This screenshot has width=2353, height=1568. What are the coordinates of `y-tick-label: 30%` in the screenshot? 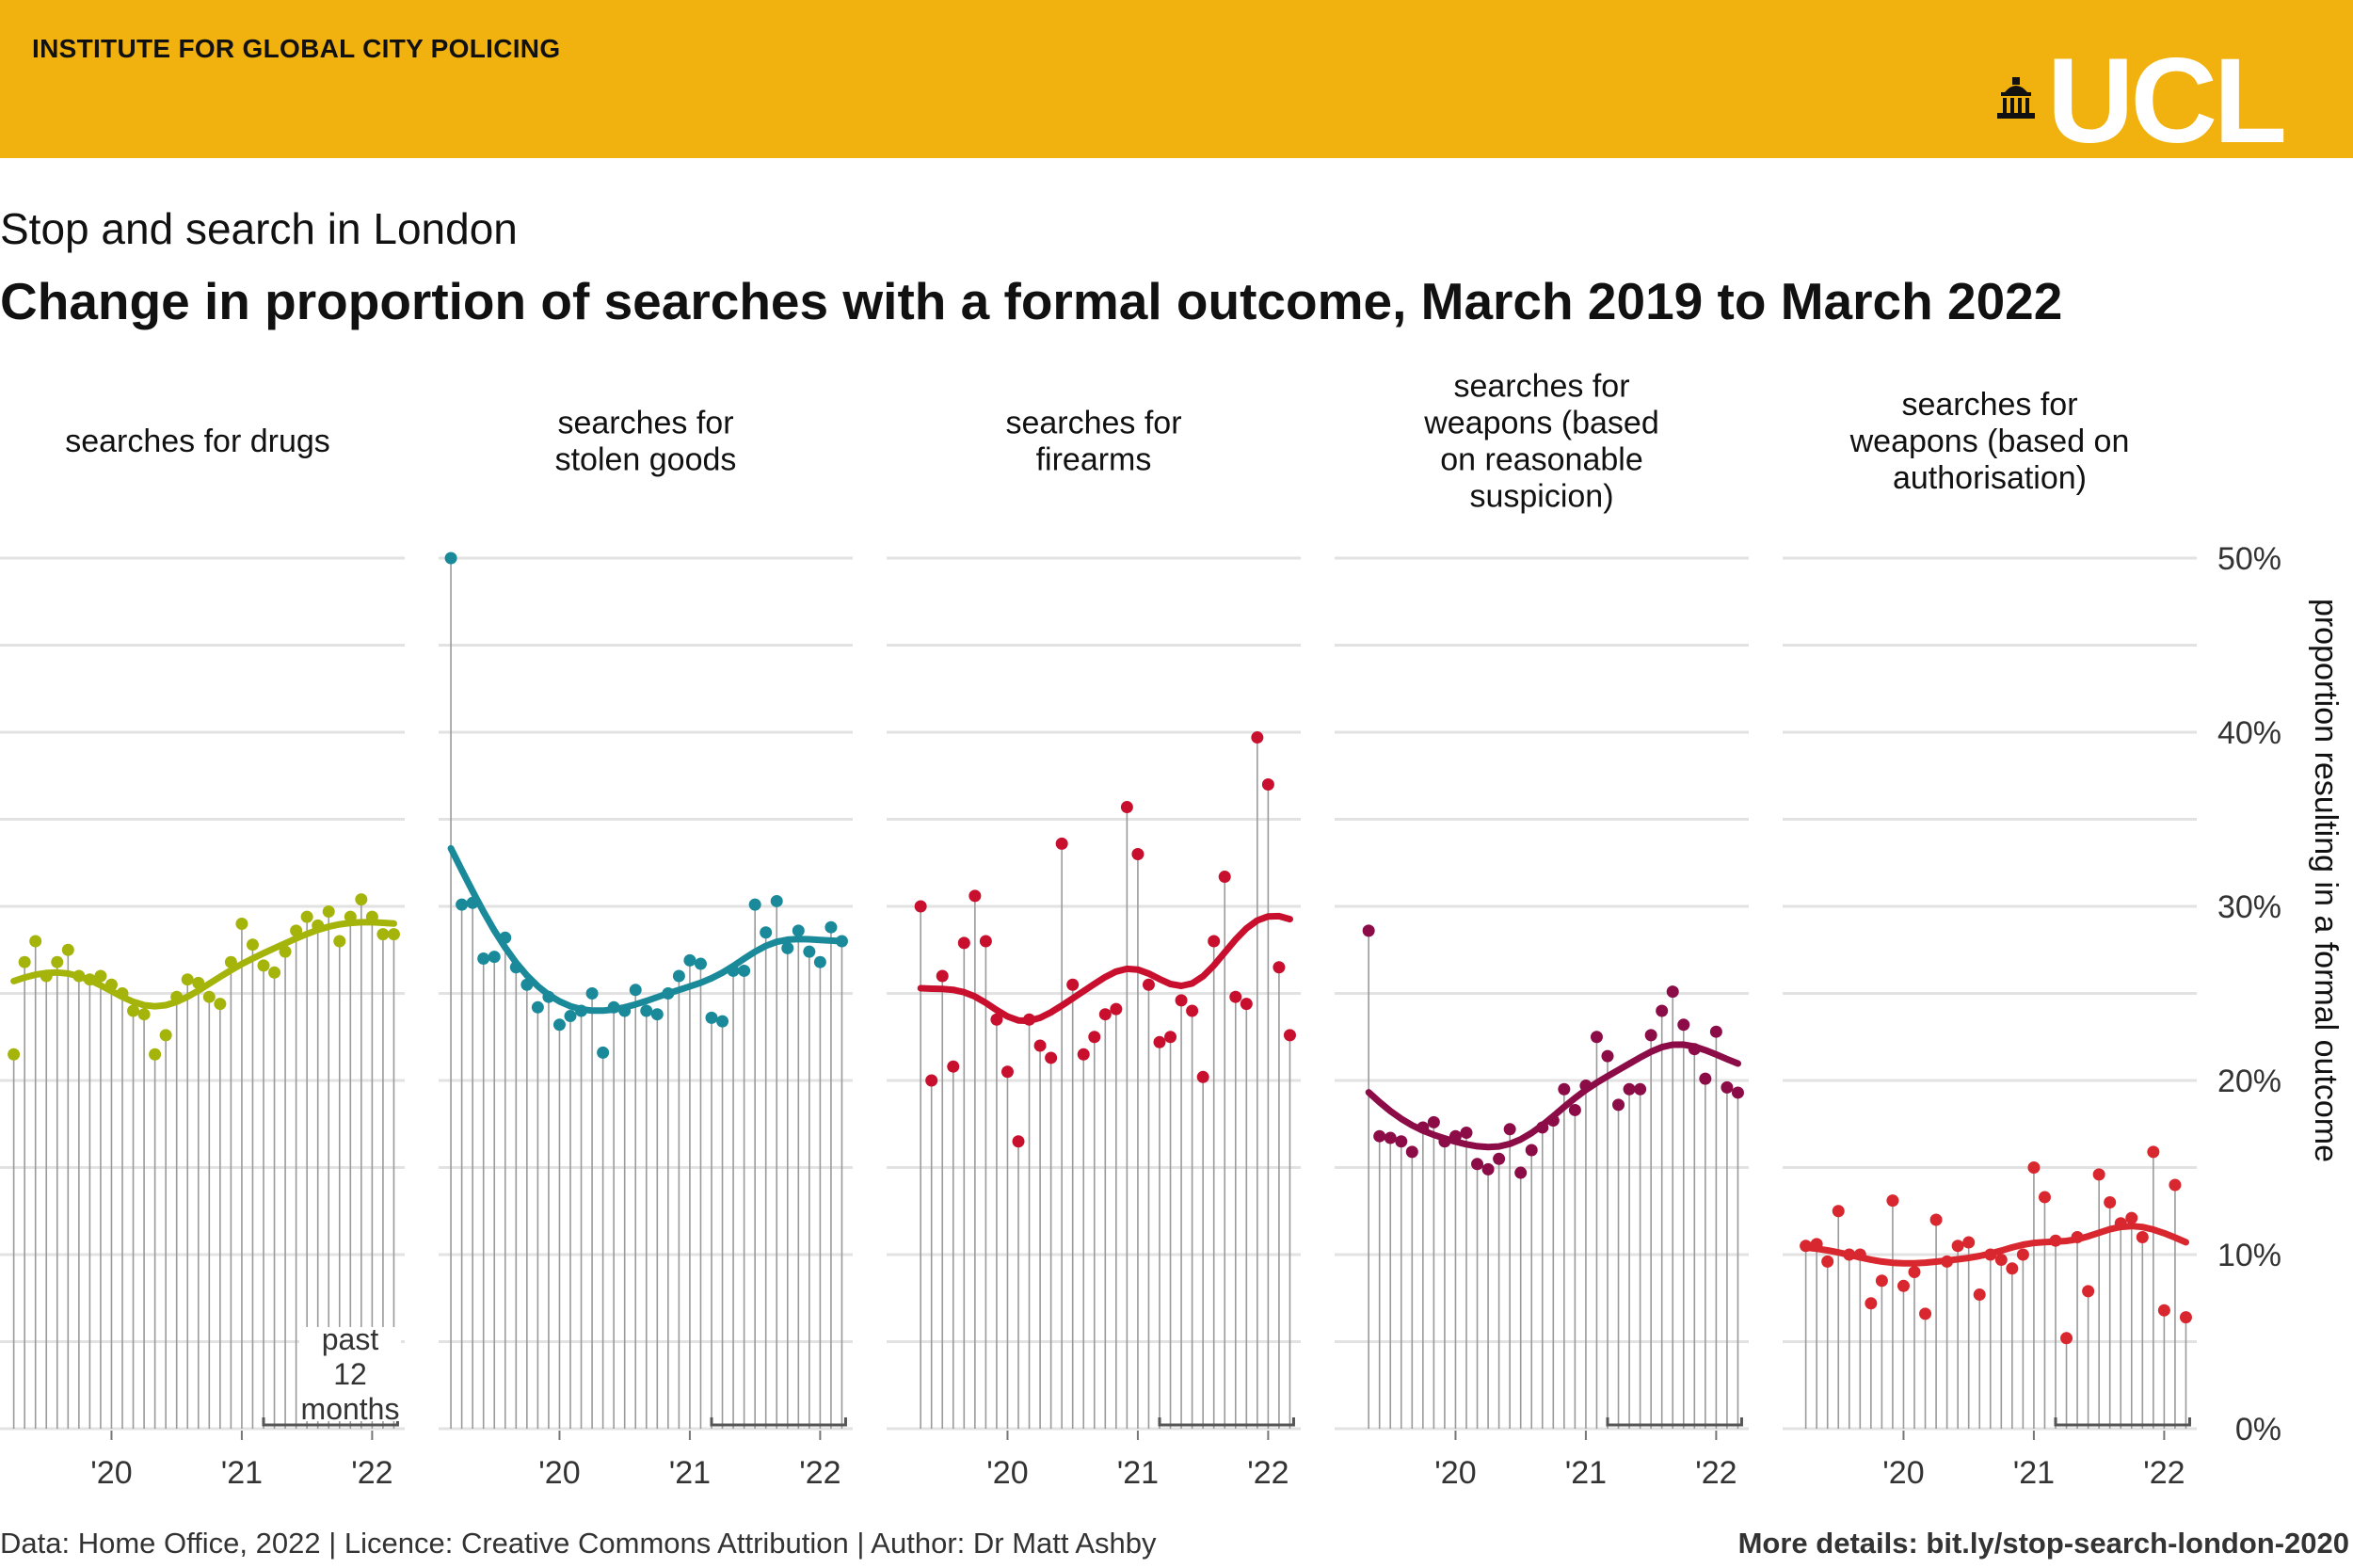 It's located at (2249, 907).